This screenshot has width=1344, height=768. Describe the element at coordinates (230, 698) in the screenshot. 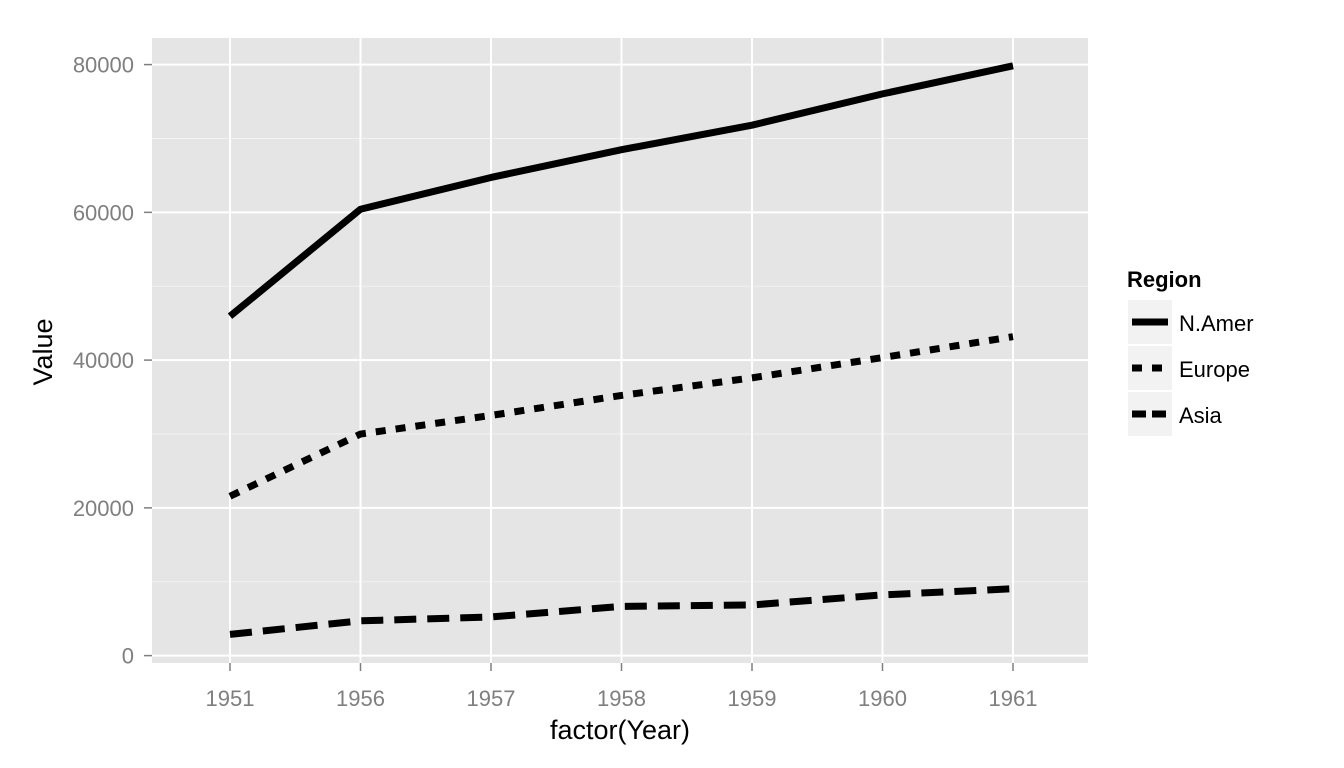

I see `x-tick-label: 1951` at that location.